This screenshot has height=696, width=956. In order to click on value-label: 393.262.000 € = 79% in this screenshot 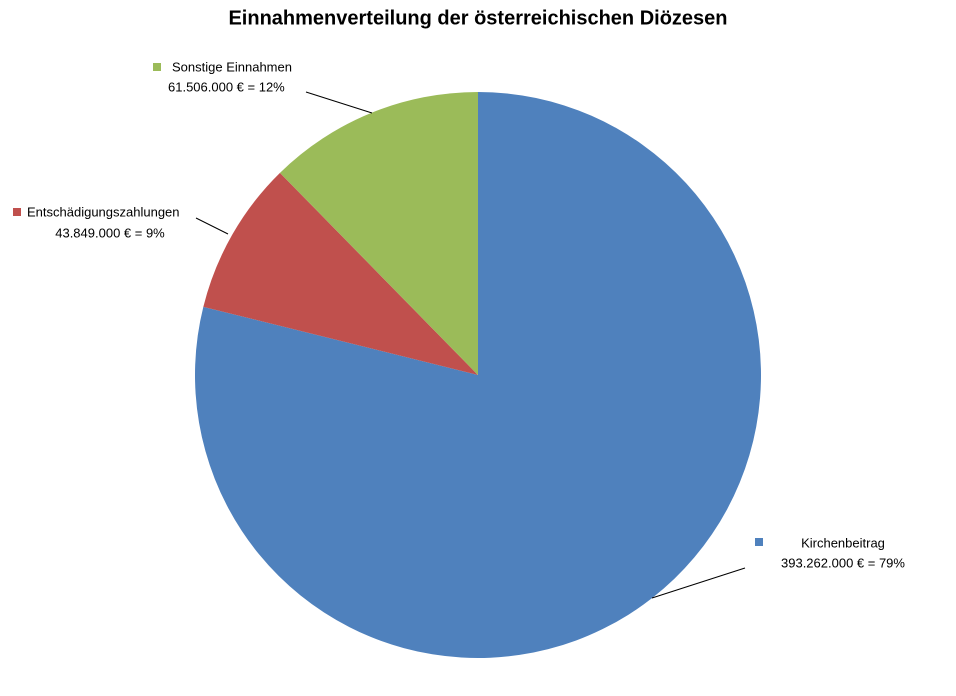, I will do `click(843, 562)`.